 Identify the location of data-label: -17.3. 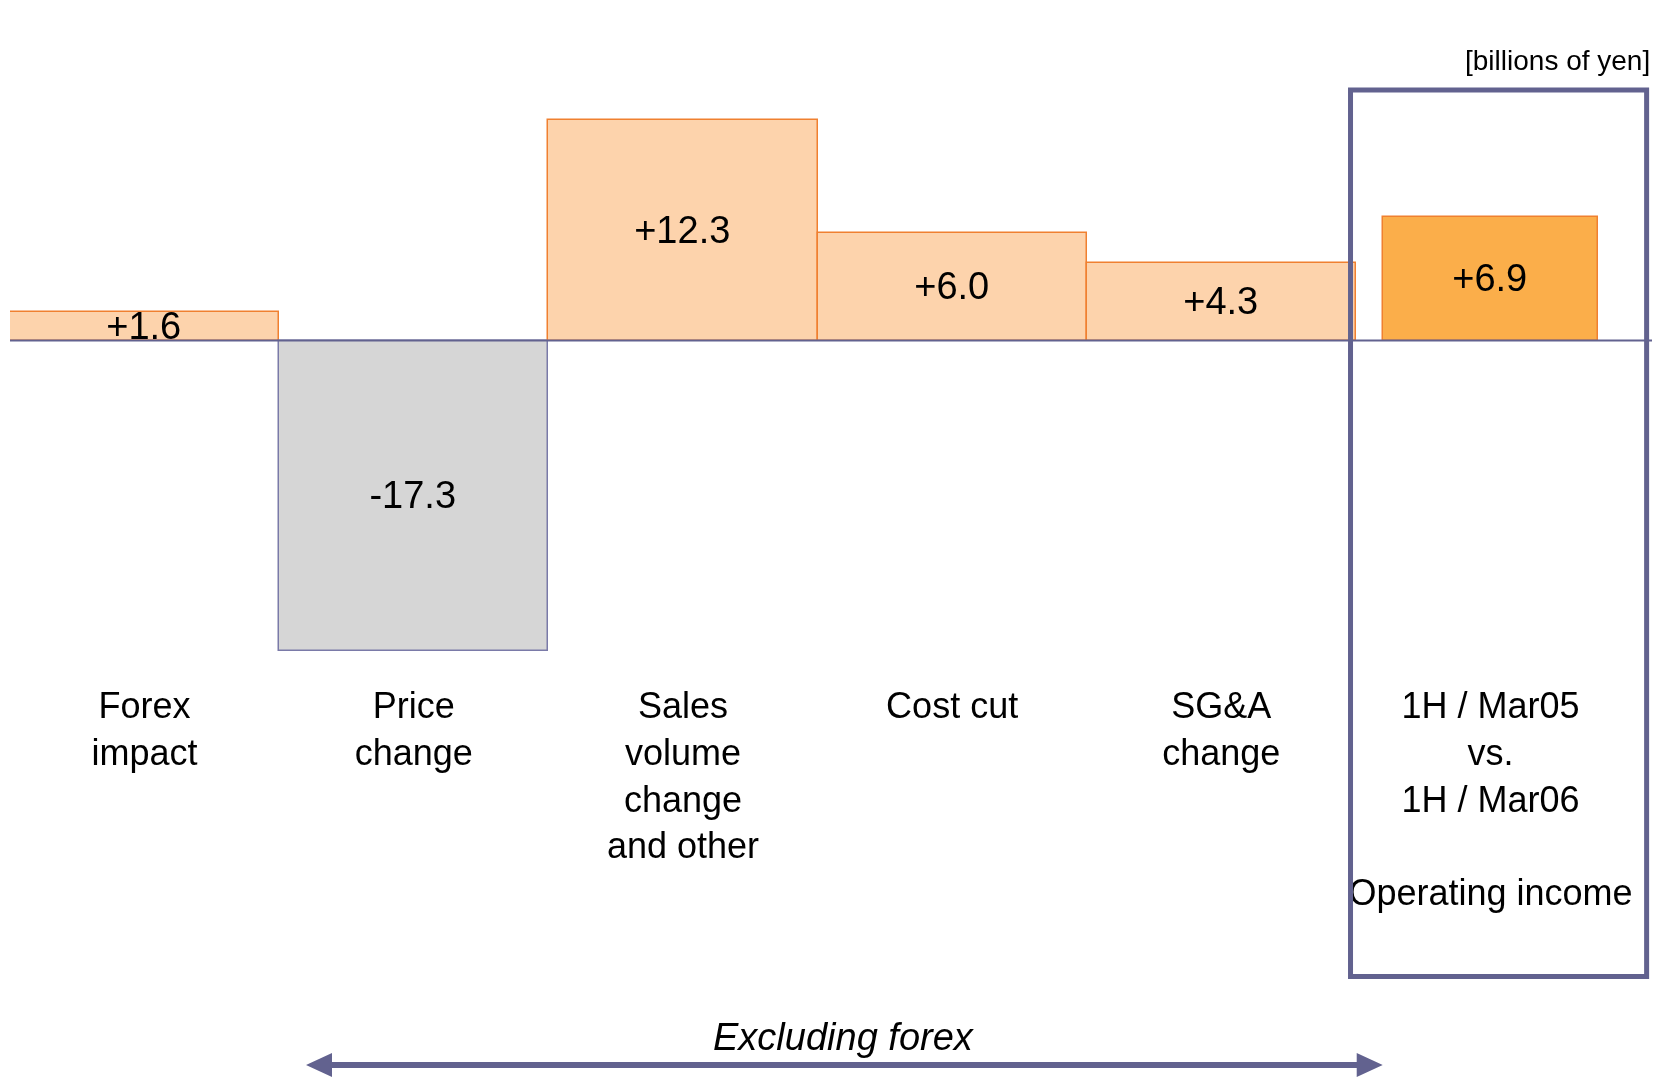
(413, 495).